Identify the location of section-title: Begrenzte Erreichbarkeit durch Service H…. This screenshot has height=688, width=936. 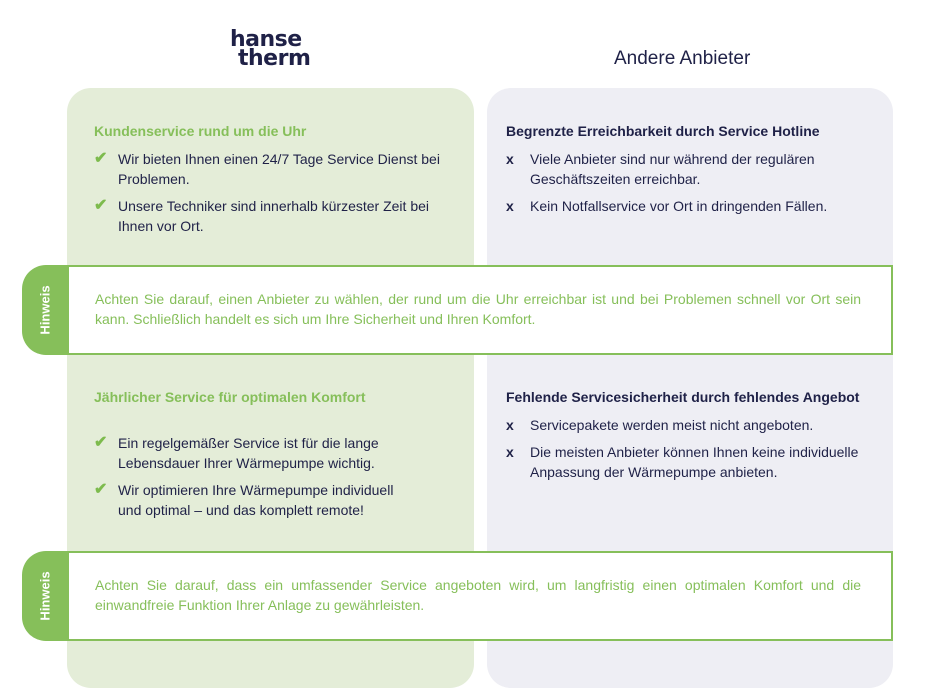
(663, 131).